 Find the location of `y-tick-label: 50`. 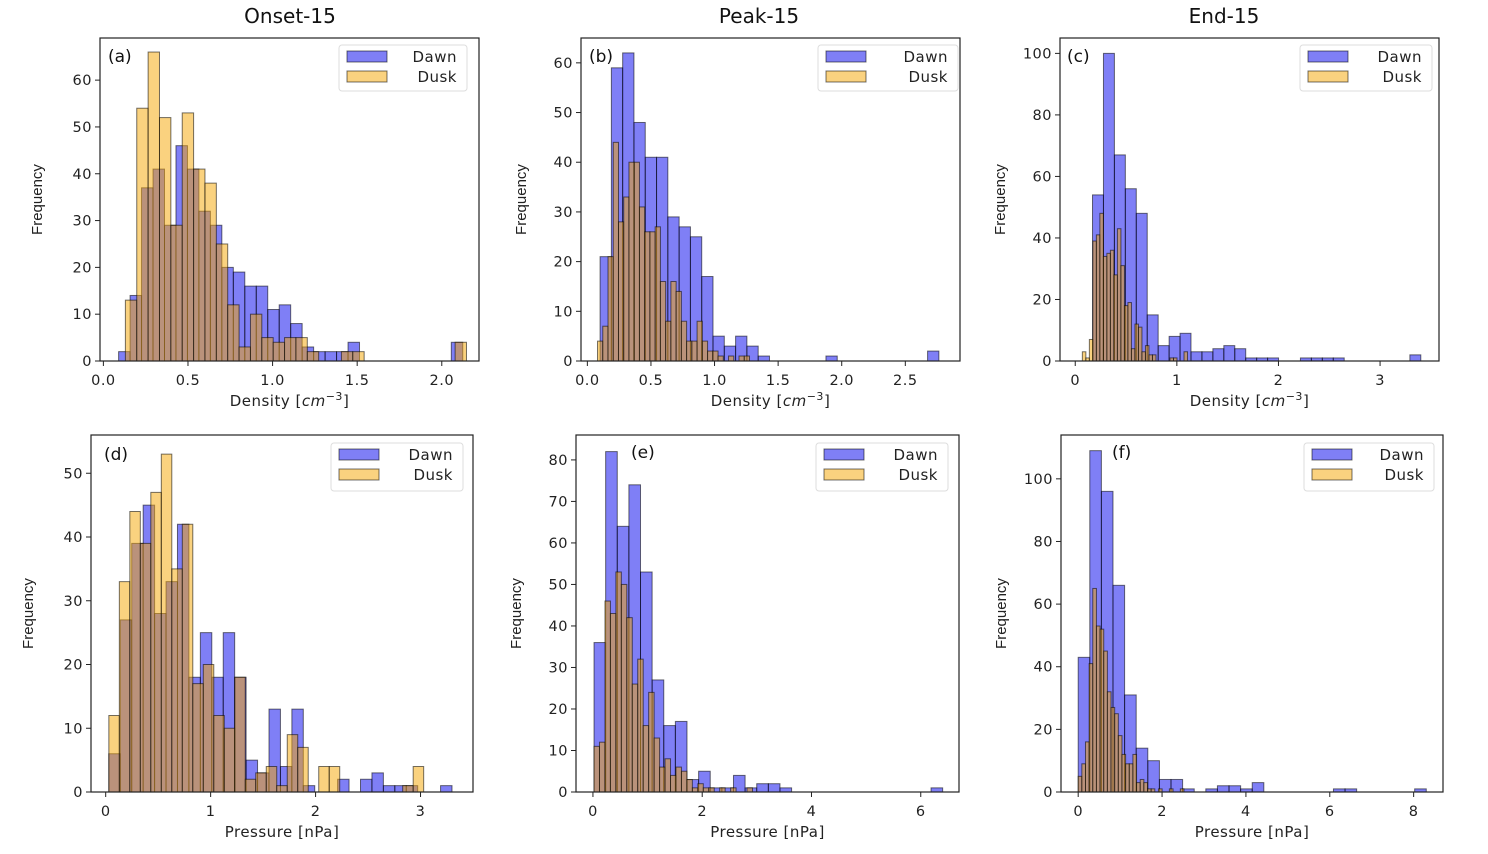

y-tick-label: 50 is located at coordinates (82, 128).